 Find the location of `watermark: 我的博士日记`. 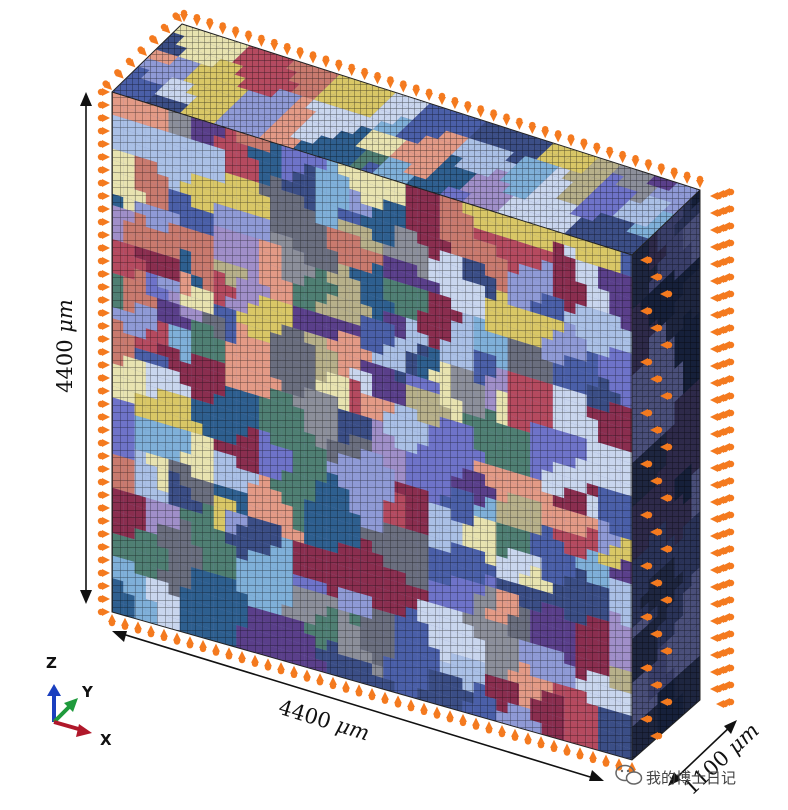

watermark: 我的博士日记 is located at coordinates (675, 775).